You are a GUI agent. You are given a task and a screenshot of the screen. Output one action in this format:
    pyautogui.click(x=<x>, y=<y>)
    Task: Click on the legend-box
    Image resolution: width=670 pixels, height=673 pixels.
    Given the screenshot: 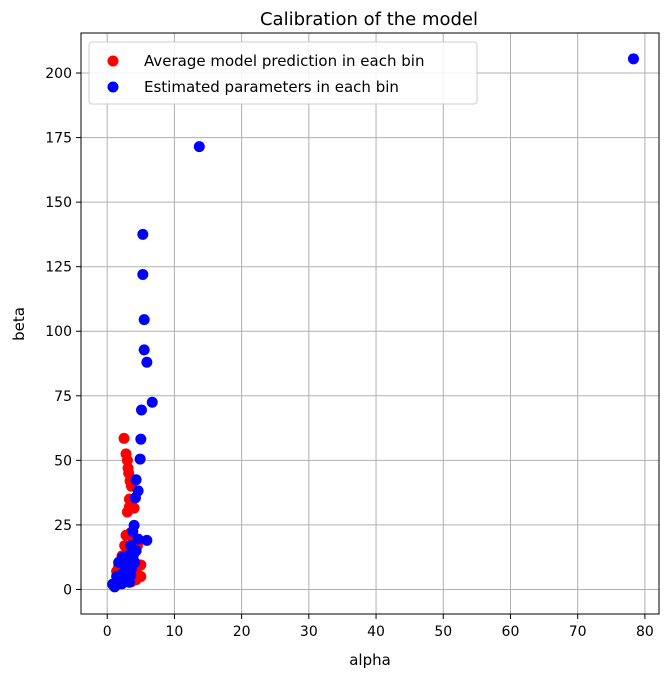 What is the action you would take?
    pyautogui.click(x=283, y=73)
    